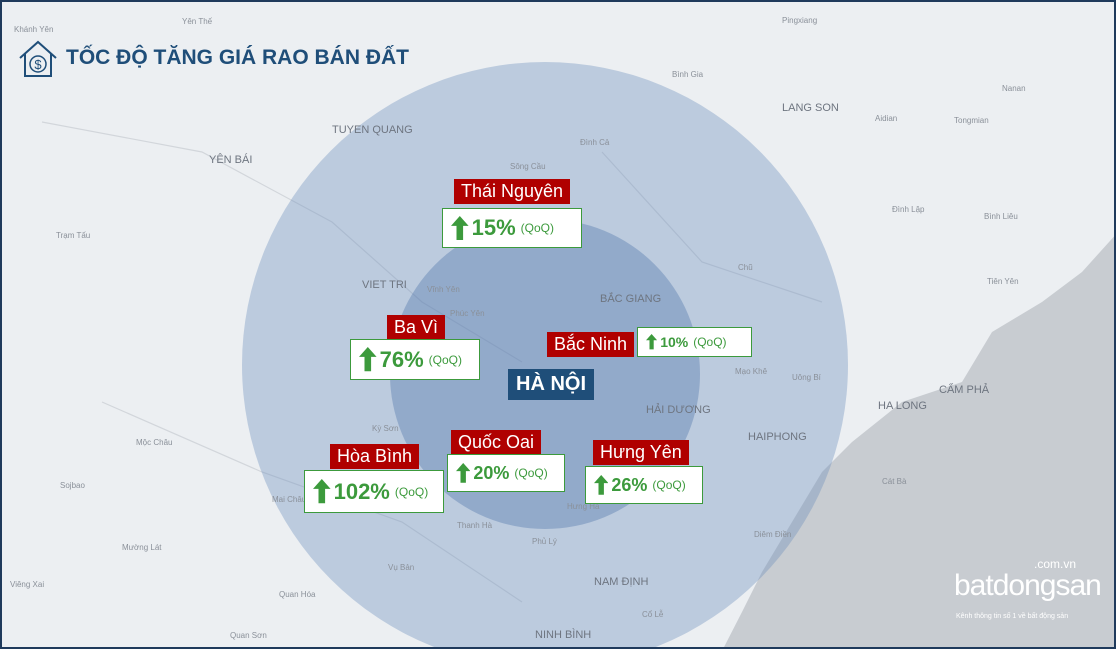 Image resolution: width=1116 pixels, height=649 pixels. What do you see at coordinates (777, 437) in the screenshot?
I see `place-label: HAIPHONG` at bounding box center [777, 437].